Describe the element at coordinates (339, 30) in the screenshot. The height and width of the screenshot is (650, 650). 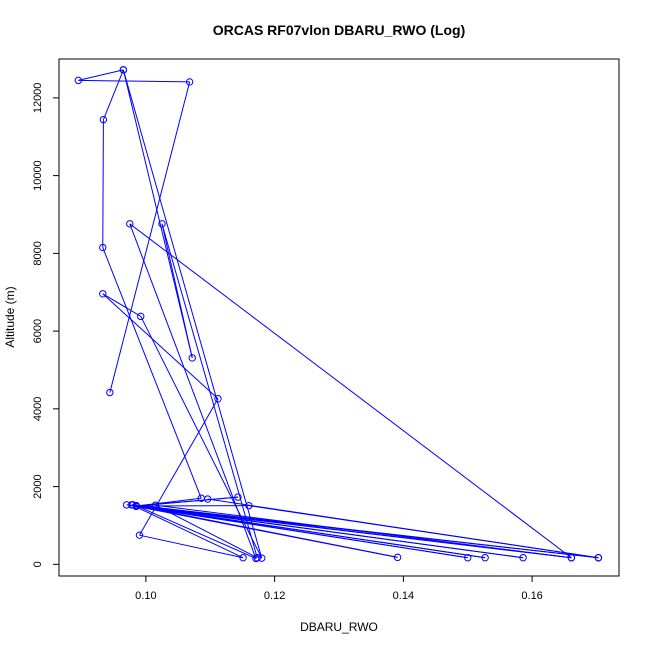
I see `chart-title: ORCAS RF07vlon DBARU_RWO (Log)` at that location.